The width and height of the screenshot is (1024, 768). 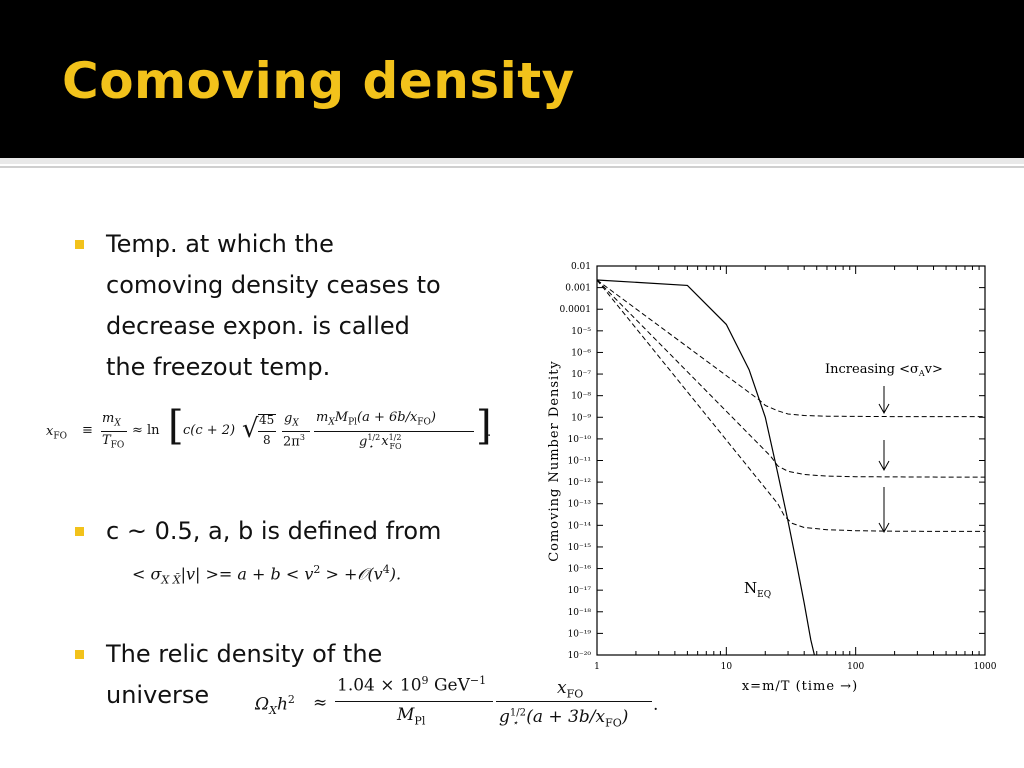 What do you see at coordinates (581, 397) in the screenshot?
I see `y-tick-label: 10⁻⁸` at bounding box center [581, 397].